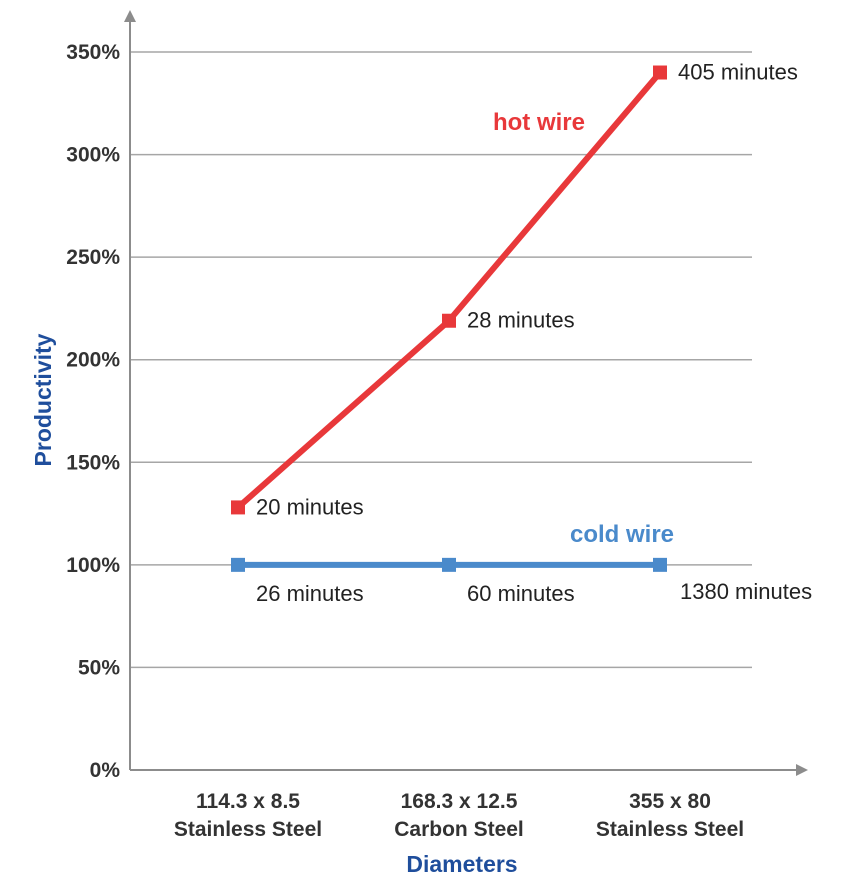  What do you see at coordinates (521, 320) in the screenshot?
I see `hot-wire-annotation: 28 minutes` at bounding box center [521, 320].